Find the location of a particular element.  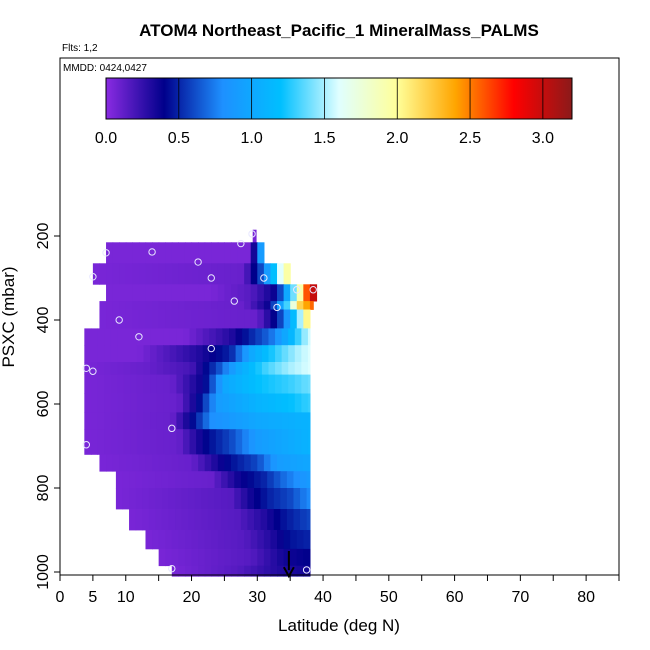

x-tick-label: 60 is located at coordinates (455, 597).